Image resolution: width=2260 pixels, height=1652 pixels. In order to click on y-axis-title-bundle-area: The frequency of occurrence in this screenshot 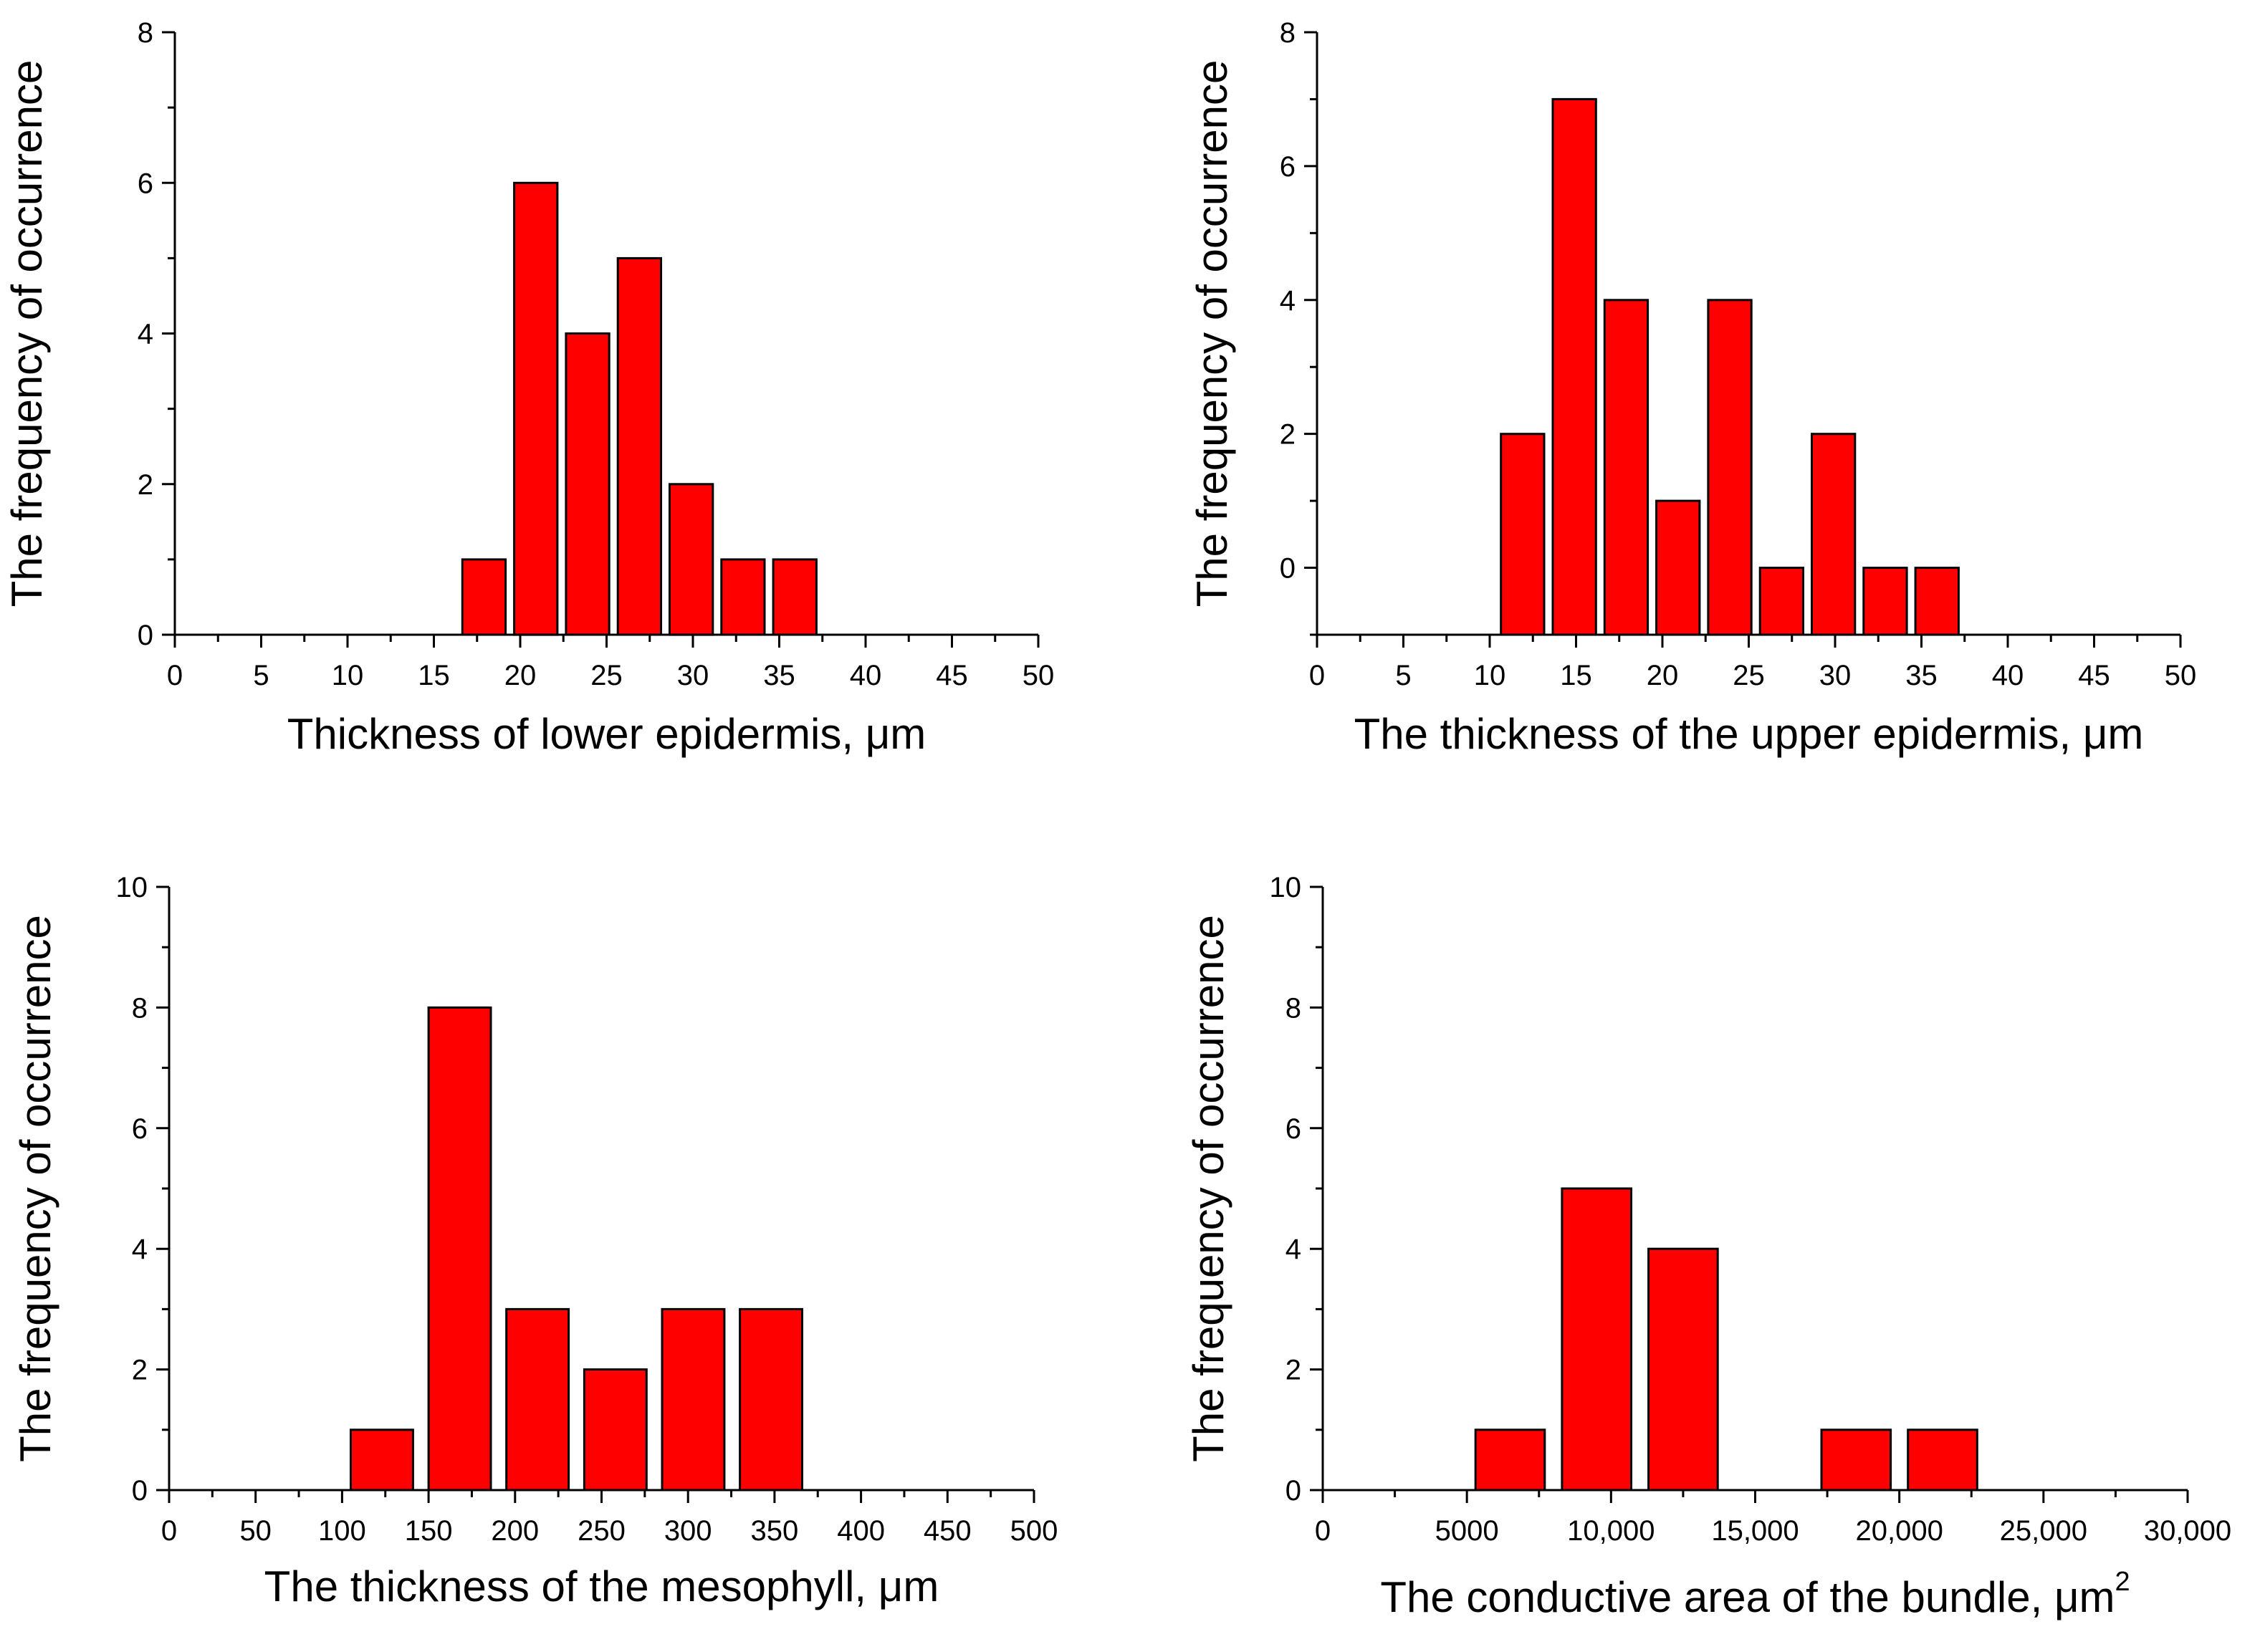, I will do `click(1208, 1188)`.